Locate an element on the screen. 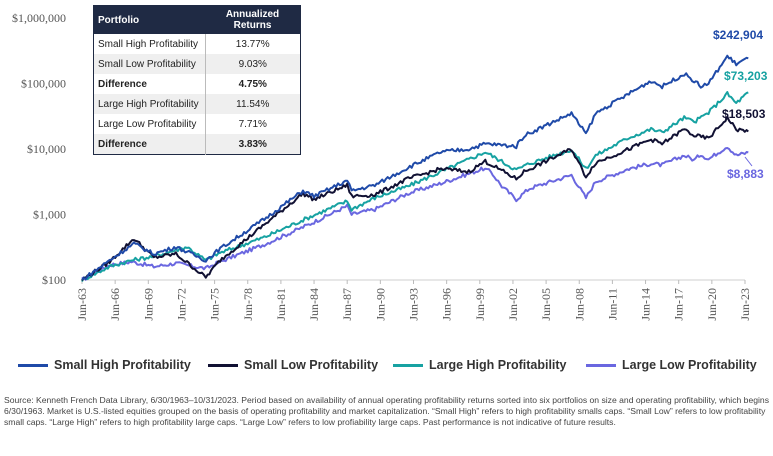 The image size is (773, 456). legend-label: Large High Profitability is located at coordinates (498, 365).